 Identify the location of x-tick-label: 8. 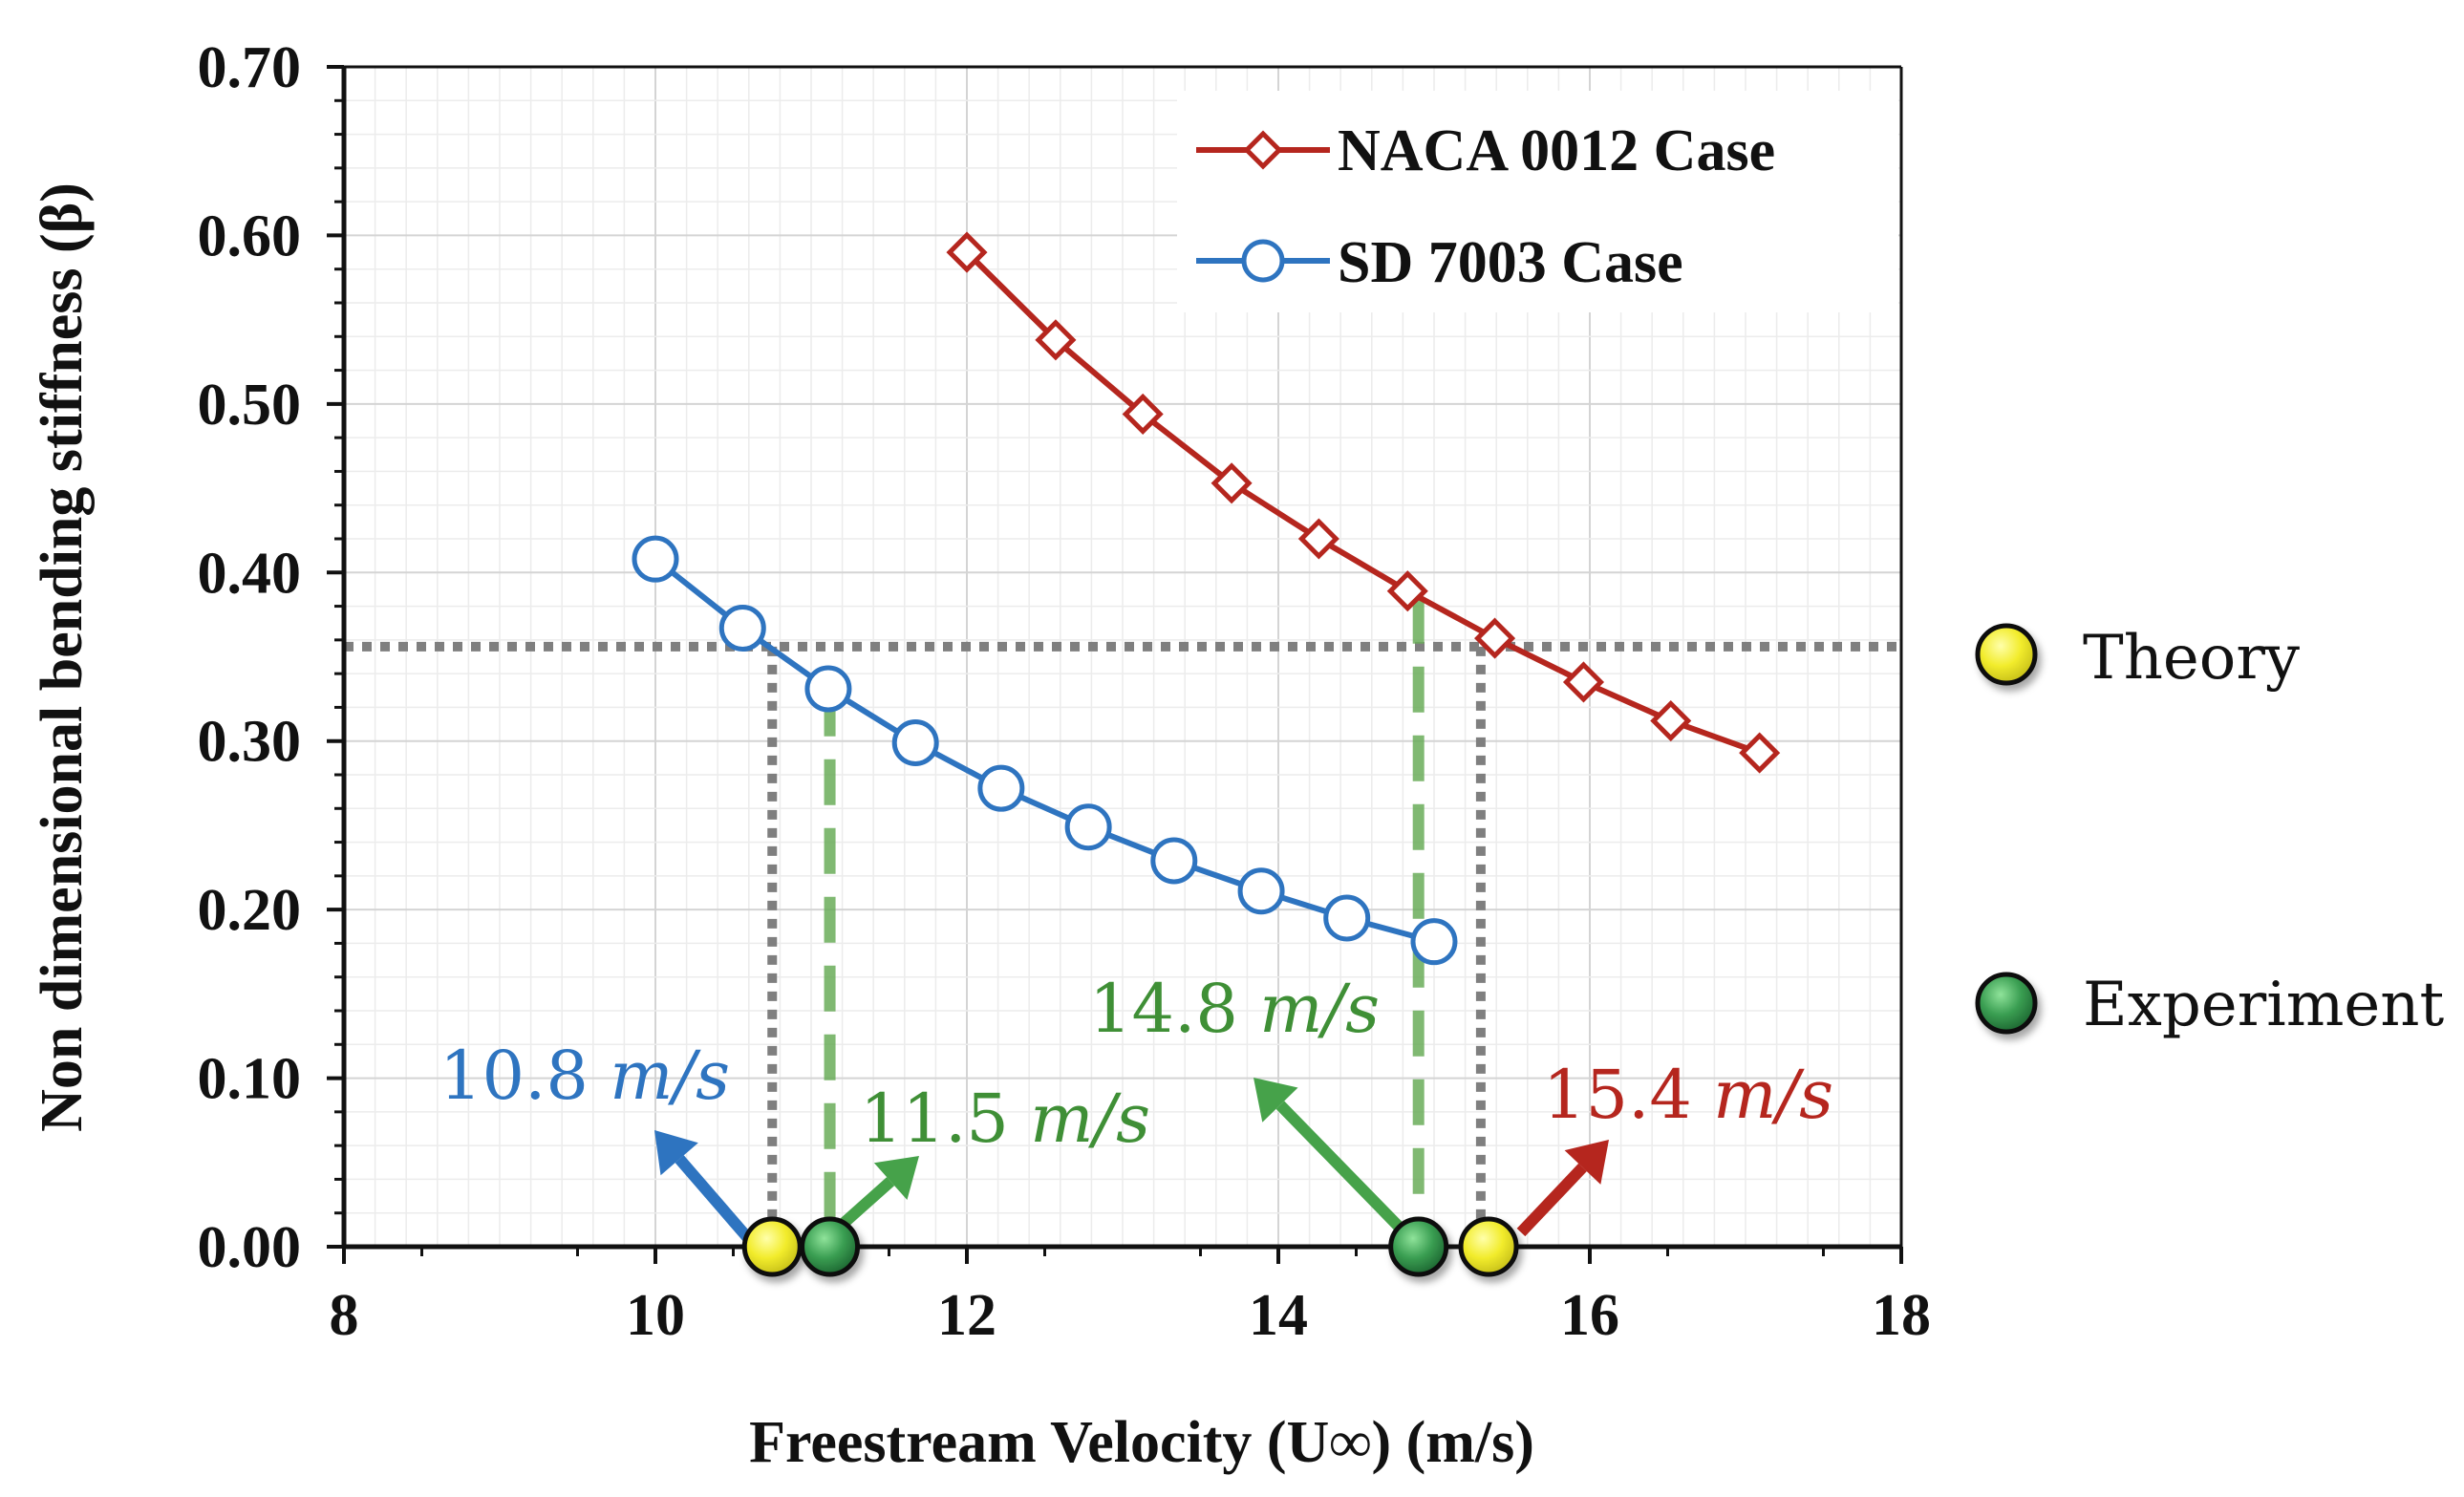
(344, 1315).